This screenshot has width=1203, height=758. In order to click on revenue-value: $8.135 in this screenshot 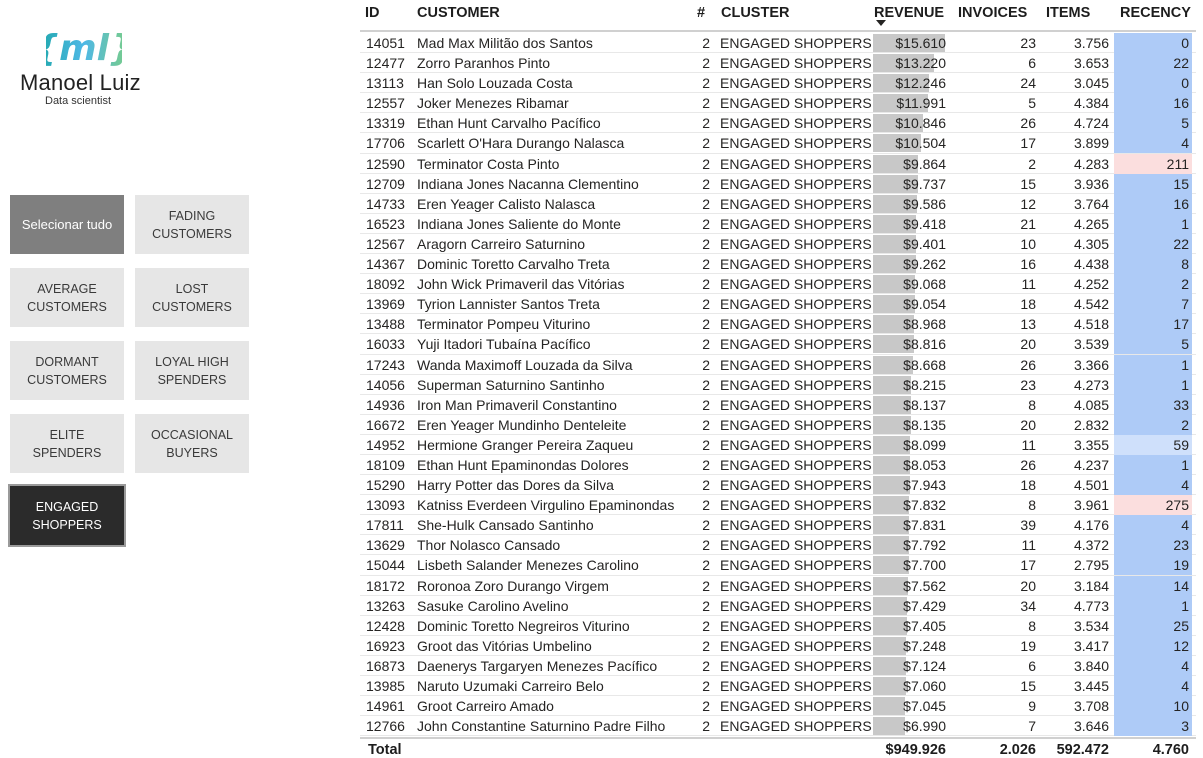, I will do `click(924, 424)`.